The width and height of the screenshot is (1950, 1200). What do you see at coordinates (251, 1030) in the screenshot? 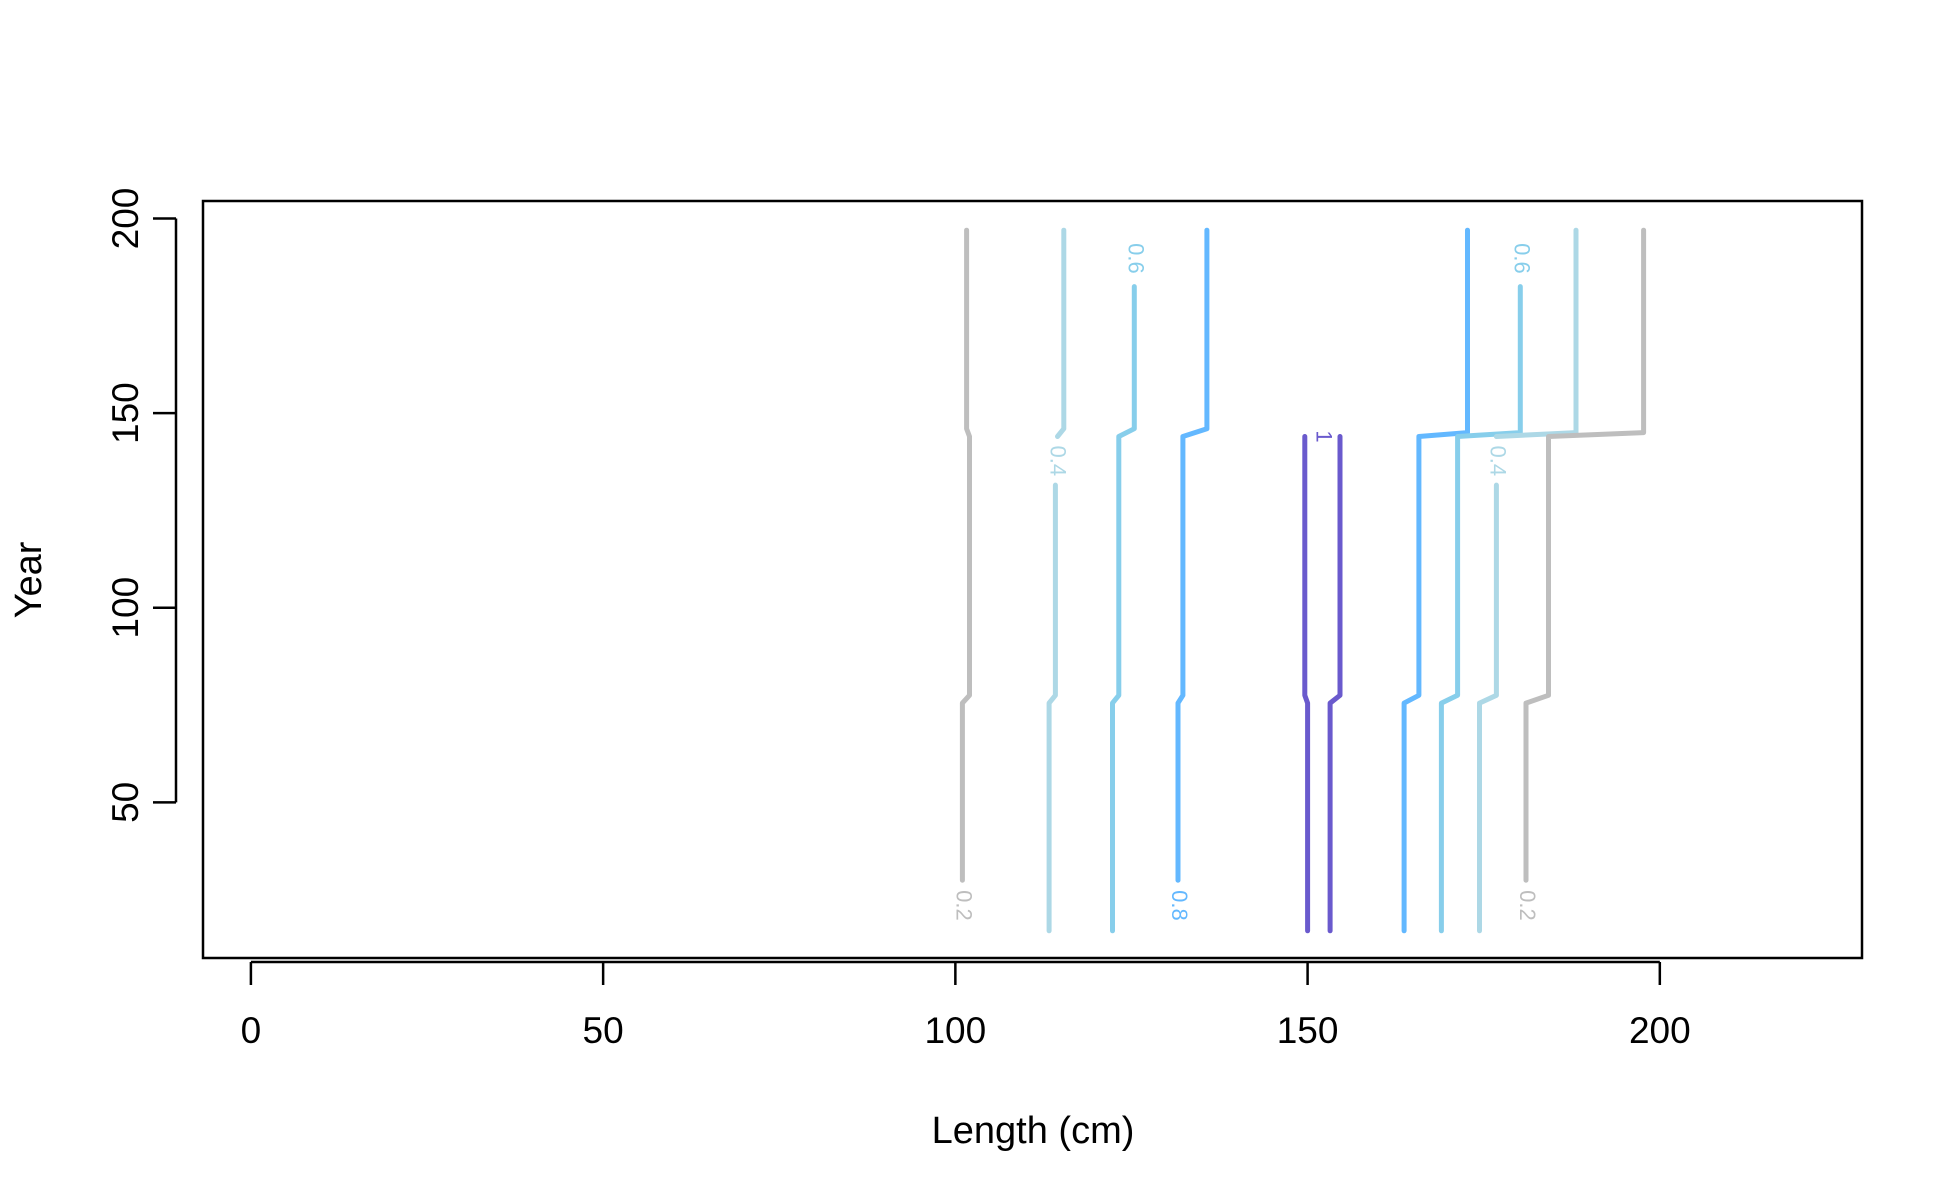
I see `x-tick-label: 0` at bounding box center [251, 1030].